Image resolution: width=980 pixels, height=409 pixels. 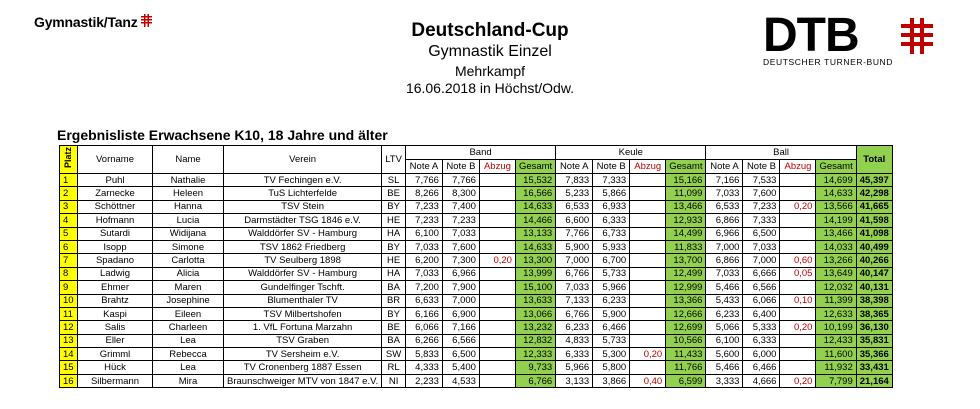 I want to click on cell-band-note-a: 7,033, so click(x=423, y=247).